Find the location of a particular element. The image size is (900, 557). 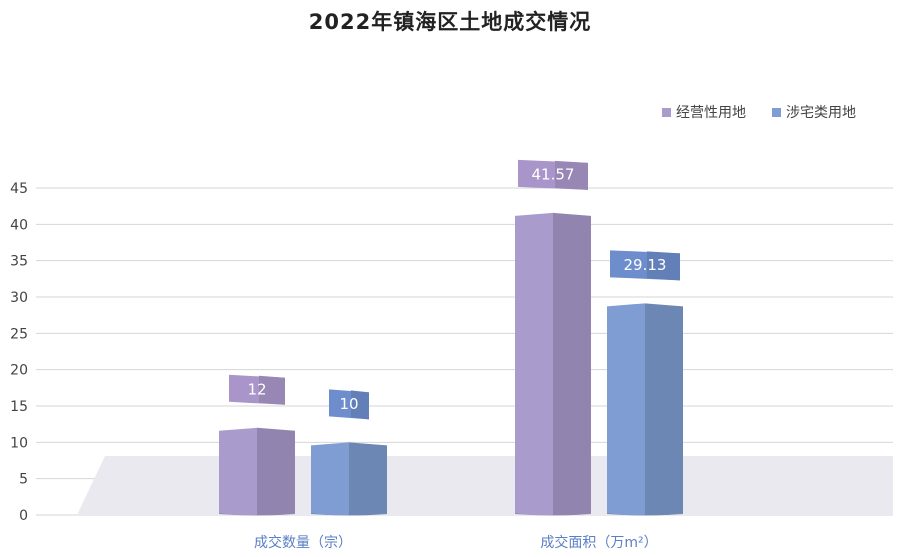

data-label-text: 10 is located at coordinates (348, 404).